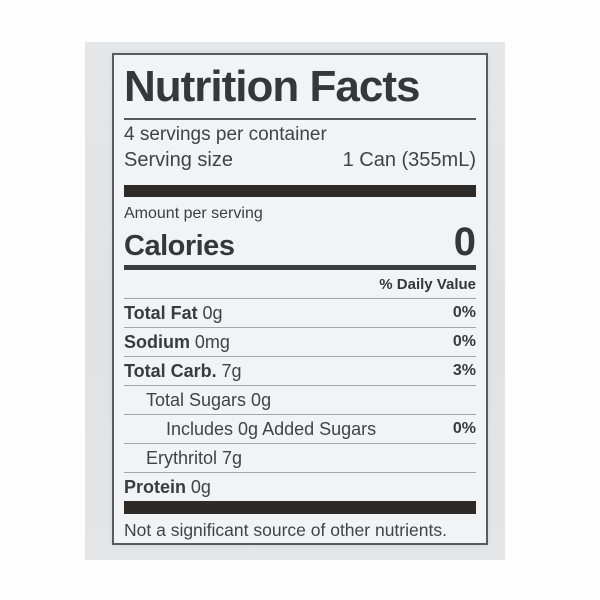  What do you see at coordinates (300, 370) in the screenshot?
I see `nutrient-row-total-carb: Total Carb. 7g 3%` at bounding box center [300, 370].